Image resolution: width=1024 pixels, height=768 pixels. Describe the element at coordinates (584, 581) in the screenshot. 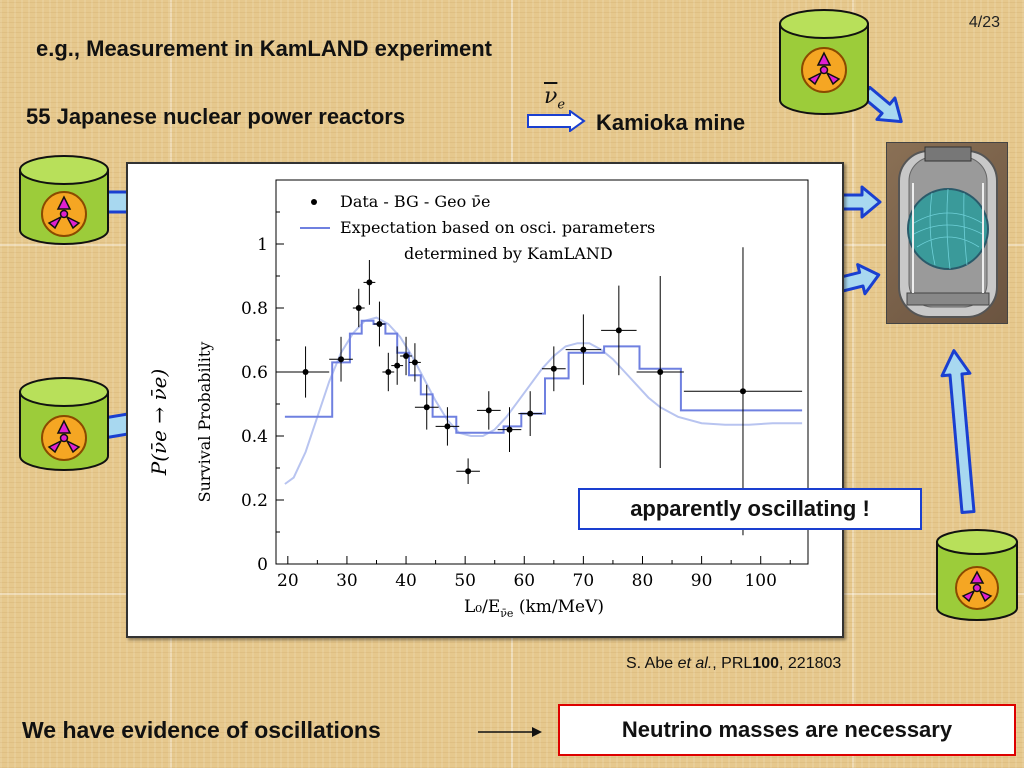

I see `x-tick-label: 70` at that location.